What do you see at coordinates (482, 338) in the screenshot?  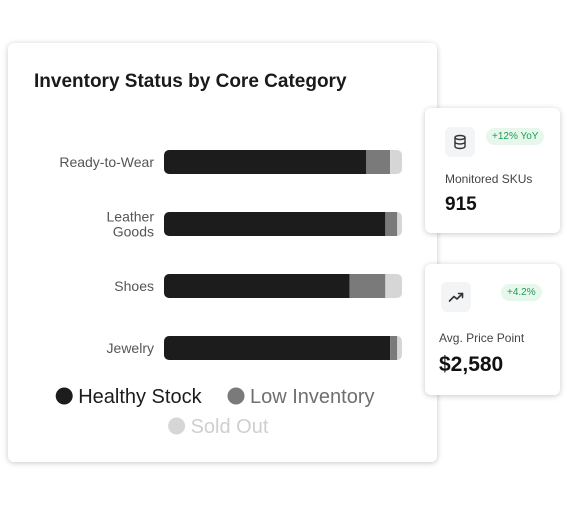 I see `stat-label: Avg. Price Point` at bounding box center [482, 338].